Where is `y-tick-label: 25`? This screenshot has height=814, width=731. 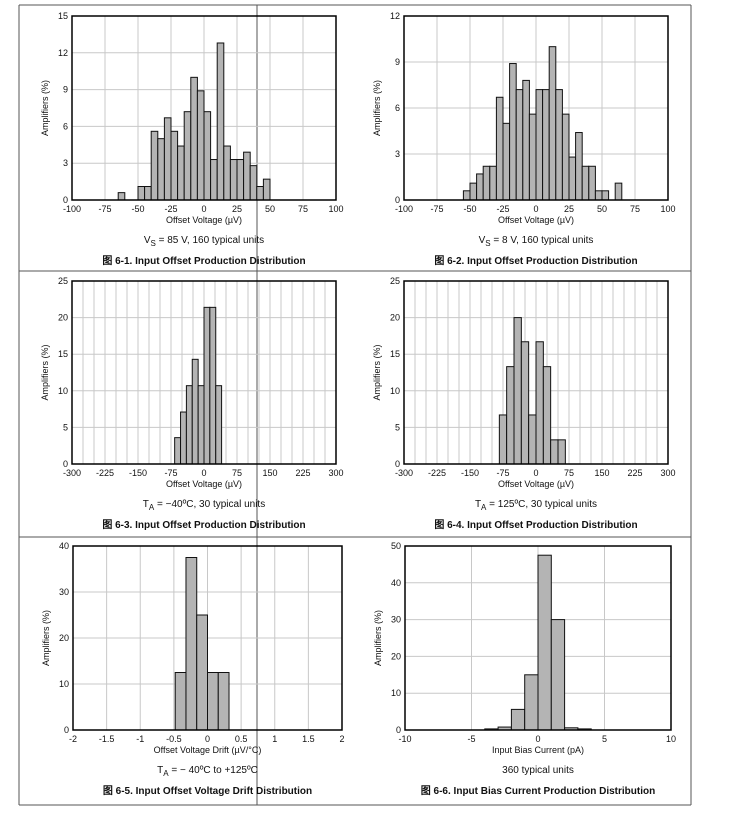
y-tick-label: 25 is located at coordinates (63, 281).